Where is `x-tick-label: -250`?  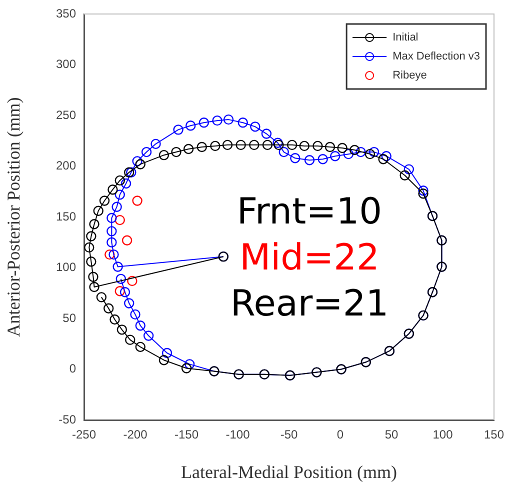
x-tick-label: -250 is located at coordinates (84, 435).